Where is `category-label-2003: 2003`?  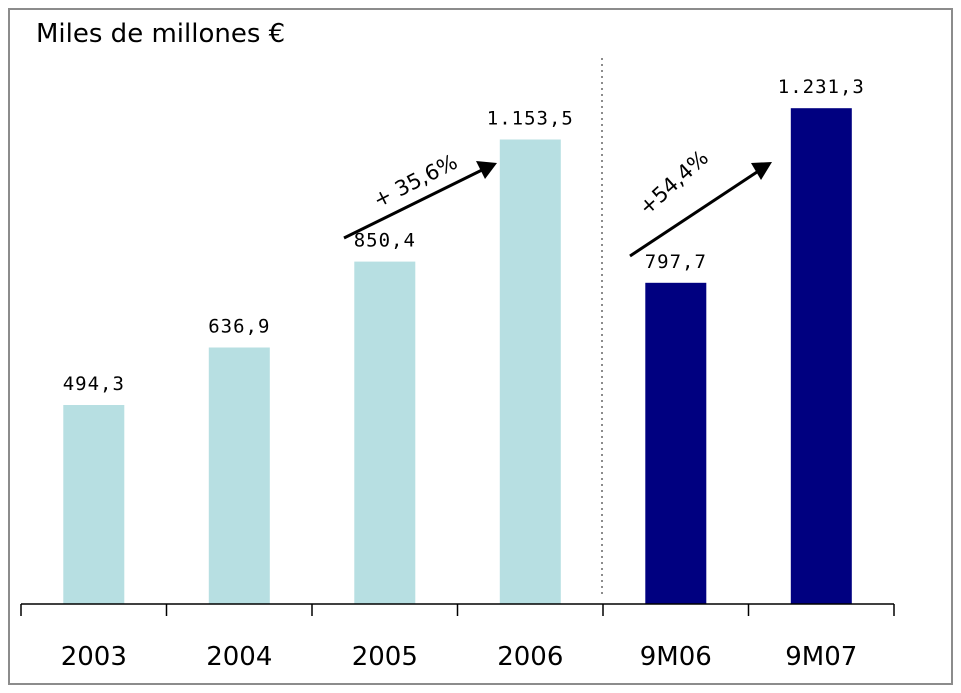
category-label-2003: 2003 is located at coordinates (94, 657).